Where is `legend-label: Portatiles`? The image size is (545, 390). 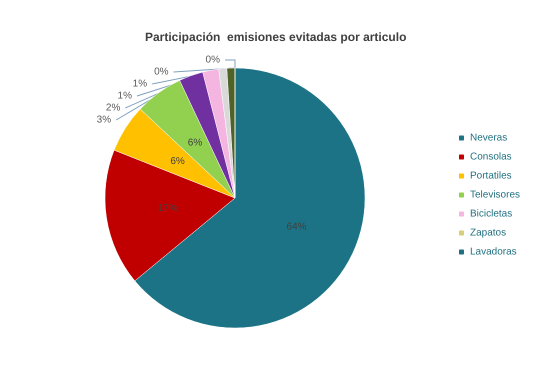 legend-label: Portatiles is located at coordinates (491, 176).